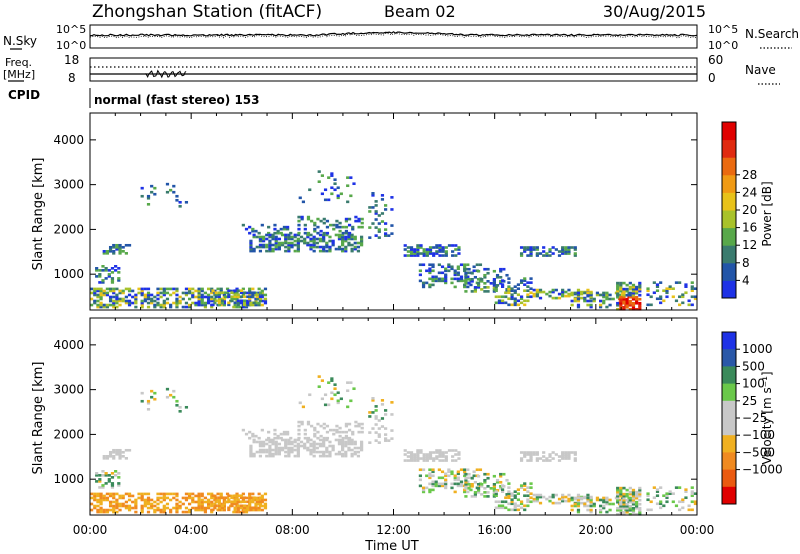  I want to click on search-noise-line, so click(394, 36).